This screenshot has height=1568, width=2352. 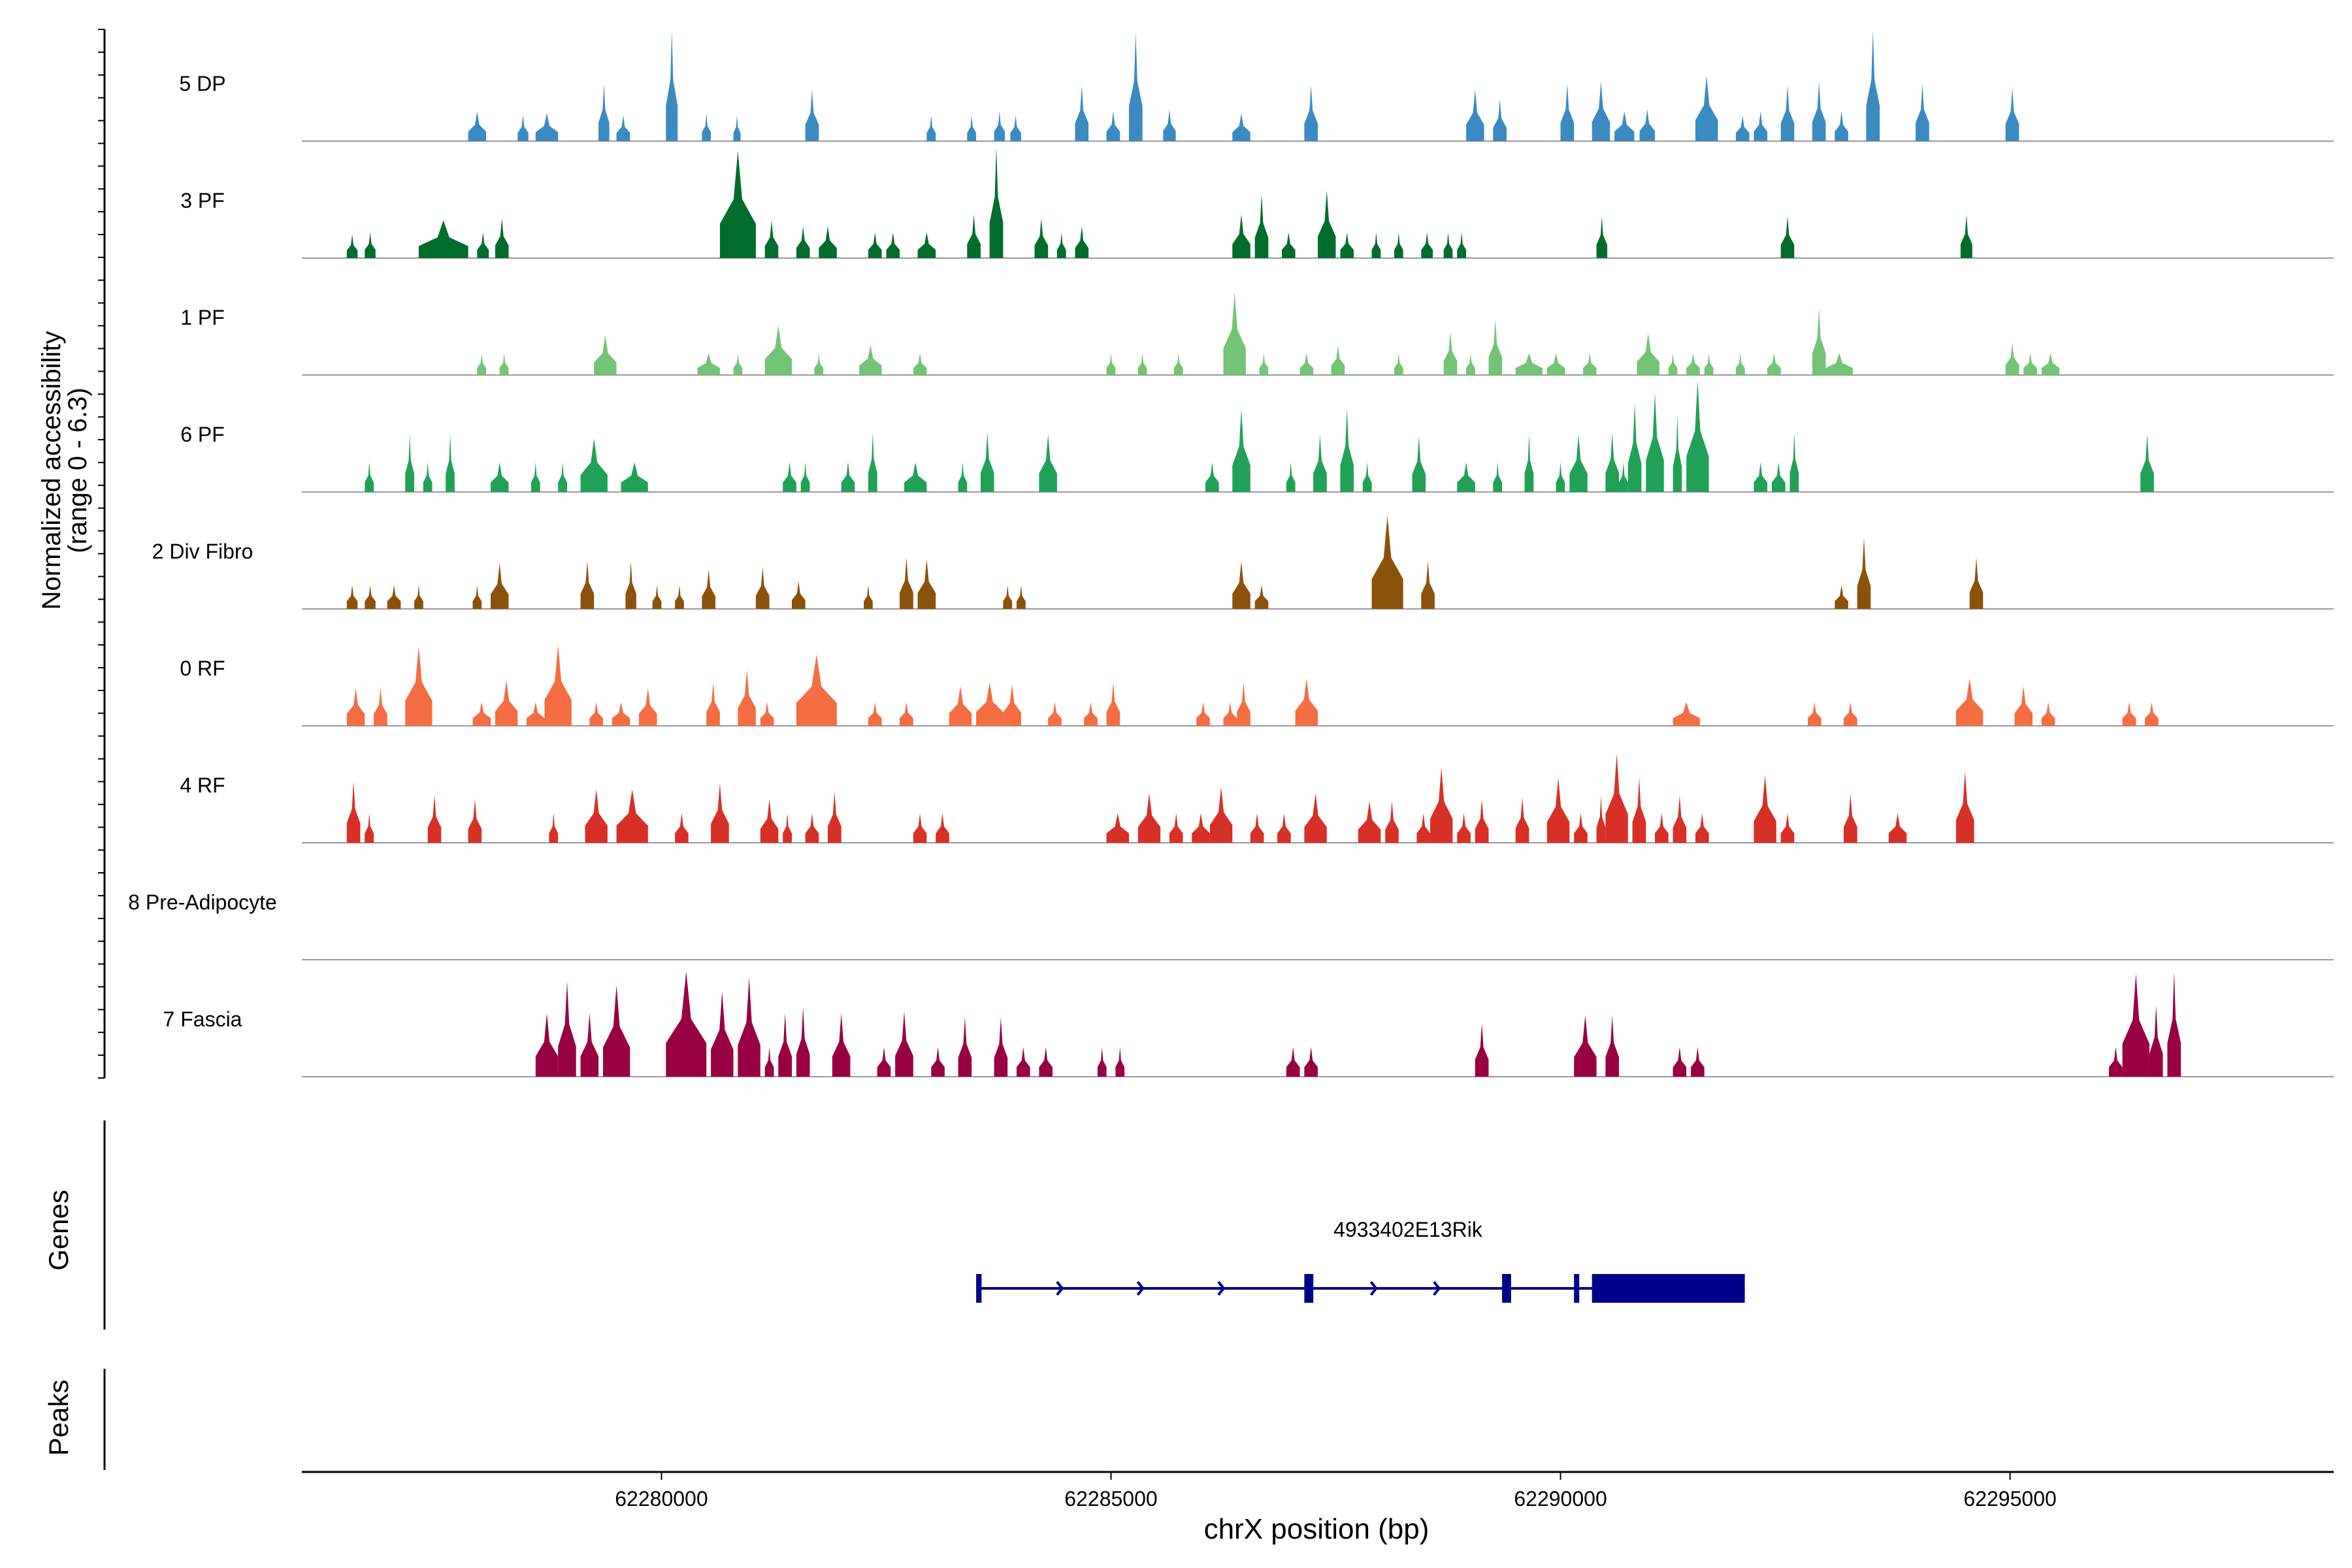 What do you see at coordinates (979, 1288) in the screenshot?
I see `gene-exon` at bounding box center [979, 1288].